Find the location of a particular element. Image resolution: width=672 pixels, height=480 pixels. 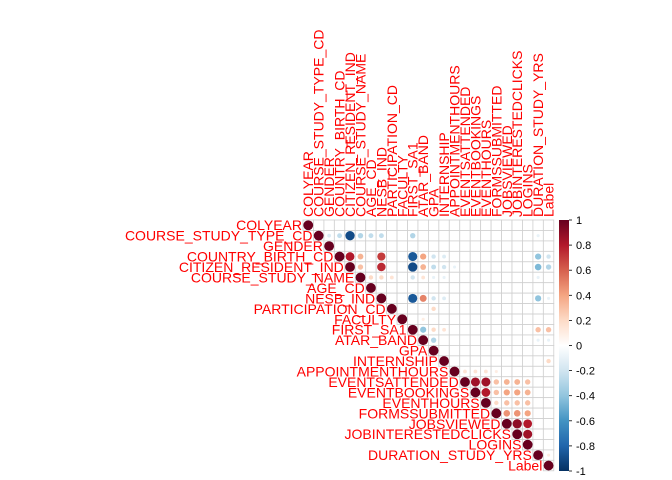

colorbar-tick-label: 0.4 is located at coordinates (583, 296).